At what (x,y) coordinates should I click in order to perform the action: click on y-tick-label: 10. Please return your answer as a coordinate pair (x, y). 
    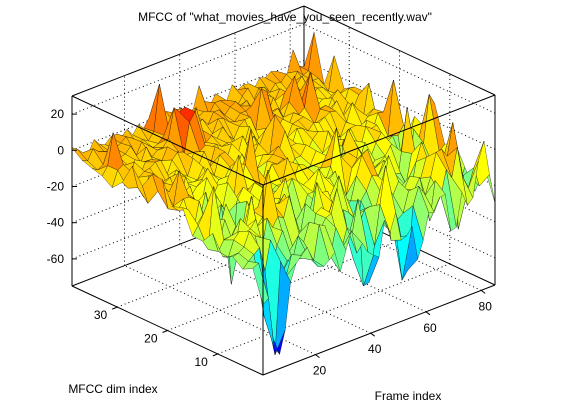
    Looking at the image, I should click on (201, 362).